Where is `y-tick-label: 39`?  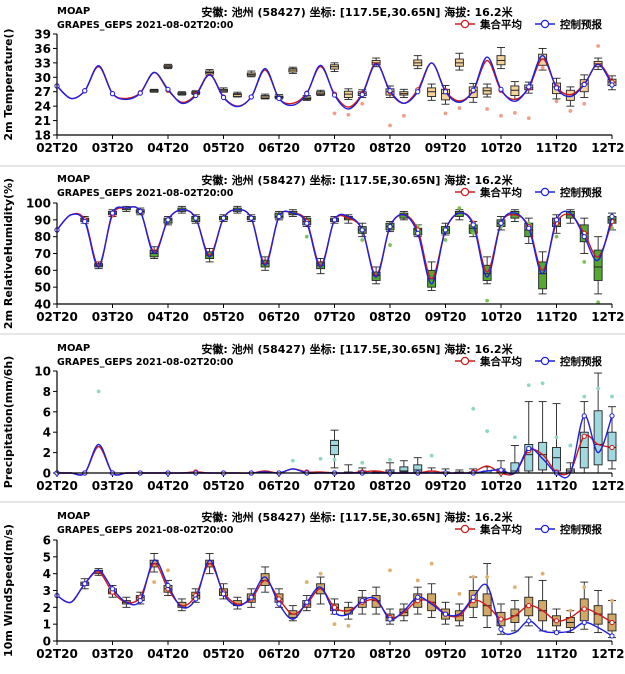
y-tick-label: 39 is located at coordinates (42, 35).